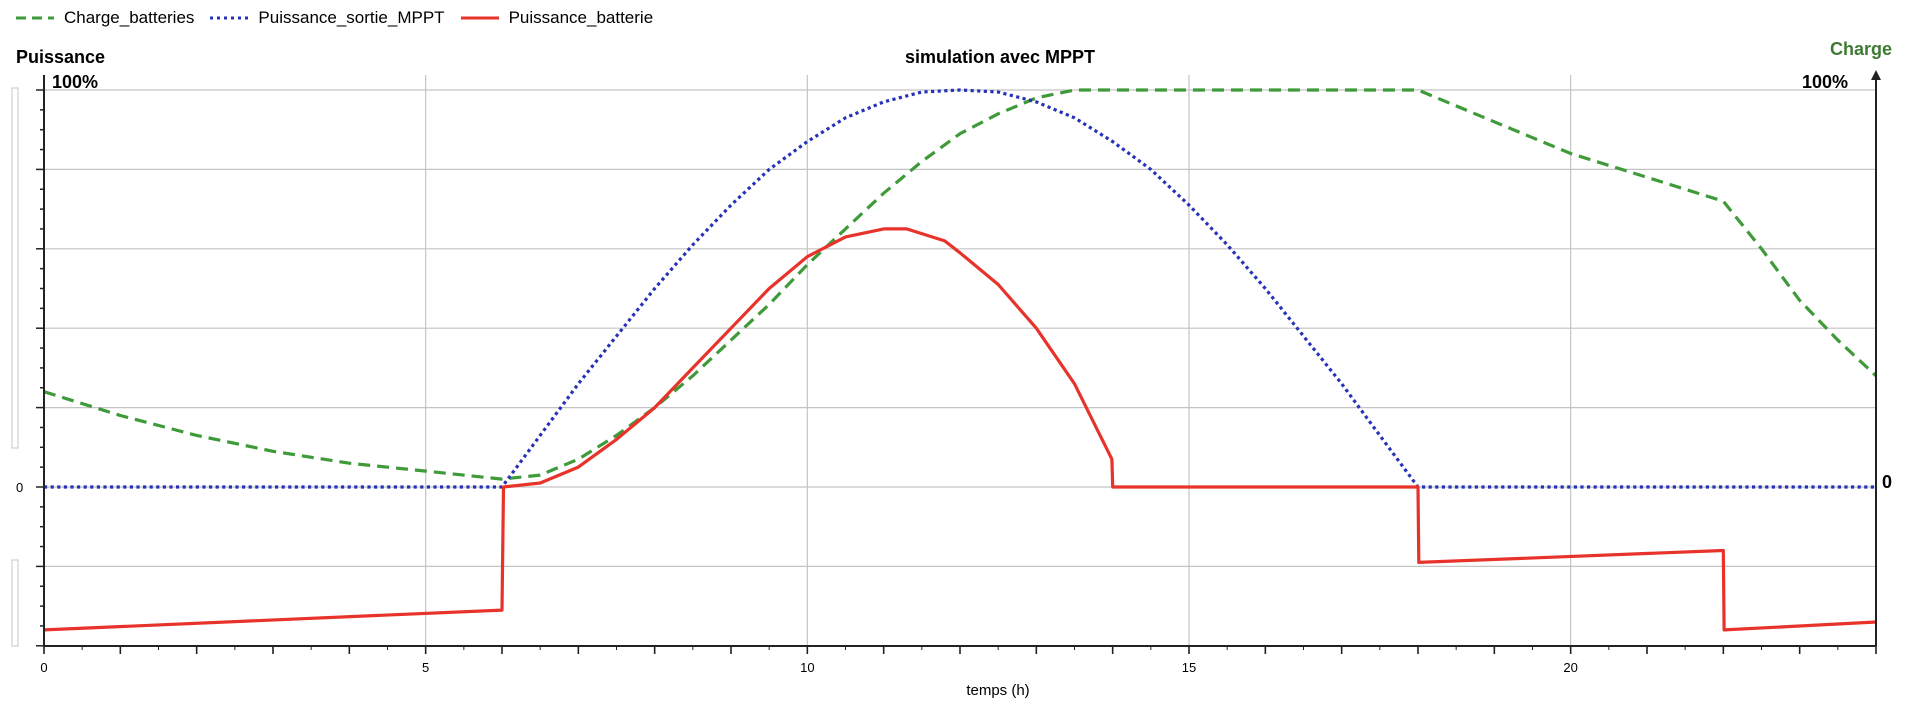 This screenshot has height=702, width=1911. Describe the element at coordinates (15, 268) in the screenshot. I see `left-scroll-bracket-top` at that location.